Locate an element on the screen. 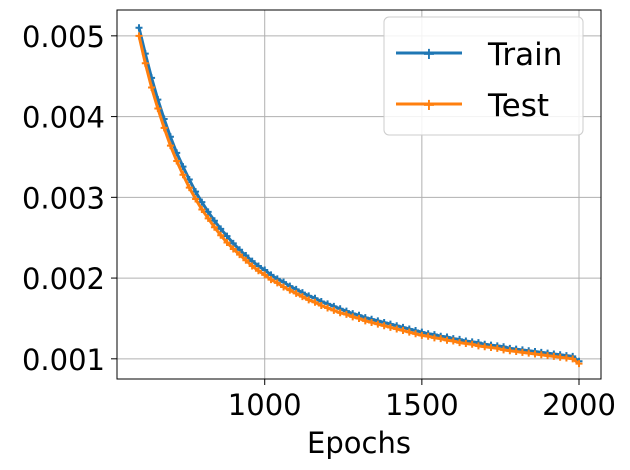 This screenshot has width=630, height=470. x-tick-label: 1000 is located at coordinates (265, 405).